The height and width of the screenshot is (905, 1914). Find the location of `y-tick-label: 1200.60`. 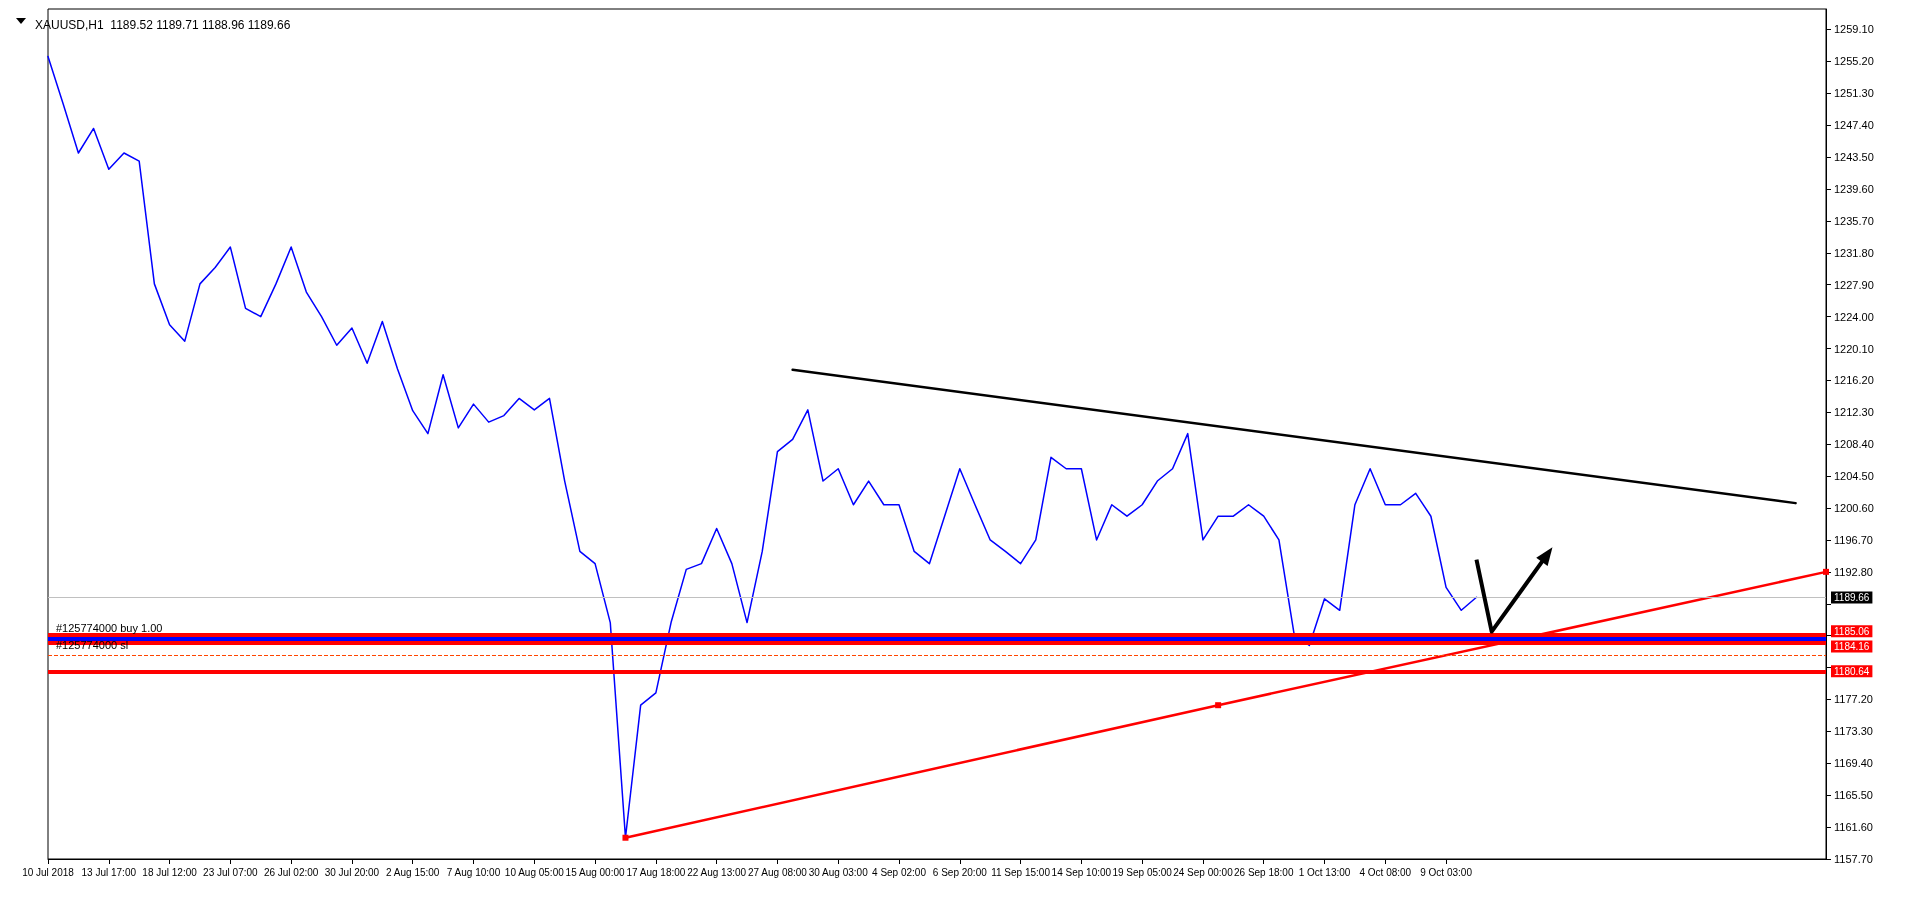

y-tick-label: 1200.60 is located at coordinates (1854, 508).